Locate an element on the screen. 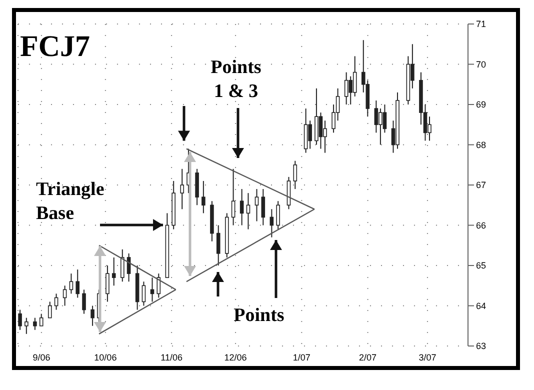  x-tick-label: 1/07 is located at coordinates (301, 357).